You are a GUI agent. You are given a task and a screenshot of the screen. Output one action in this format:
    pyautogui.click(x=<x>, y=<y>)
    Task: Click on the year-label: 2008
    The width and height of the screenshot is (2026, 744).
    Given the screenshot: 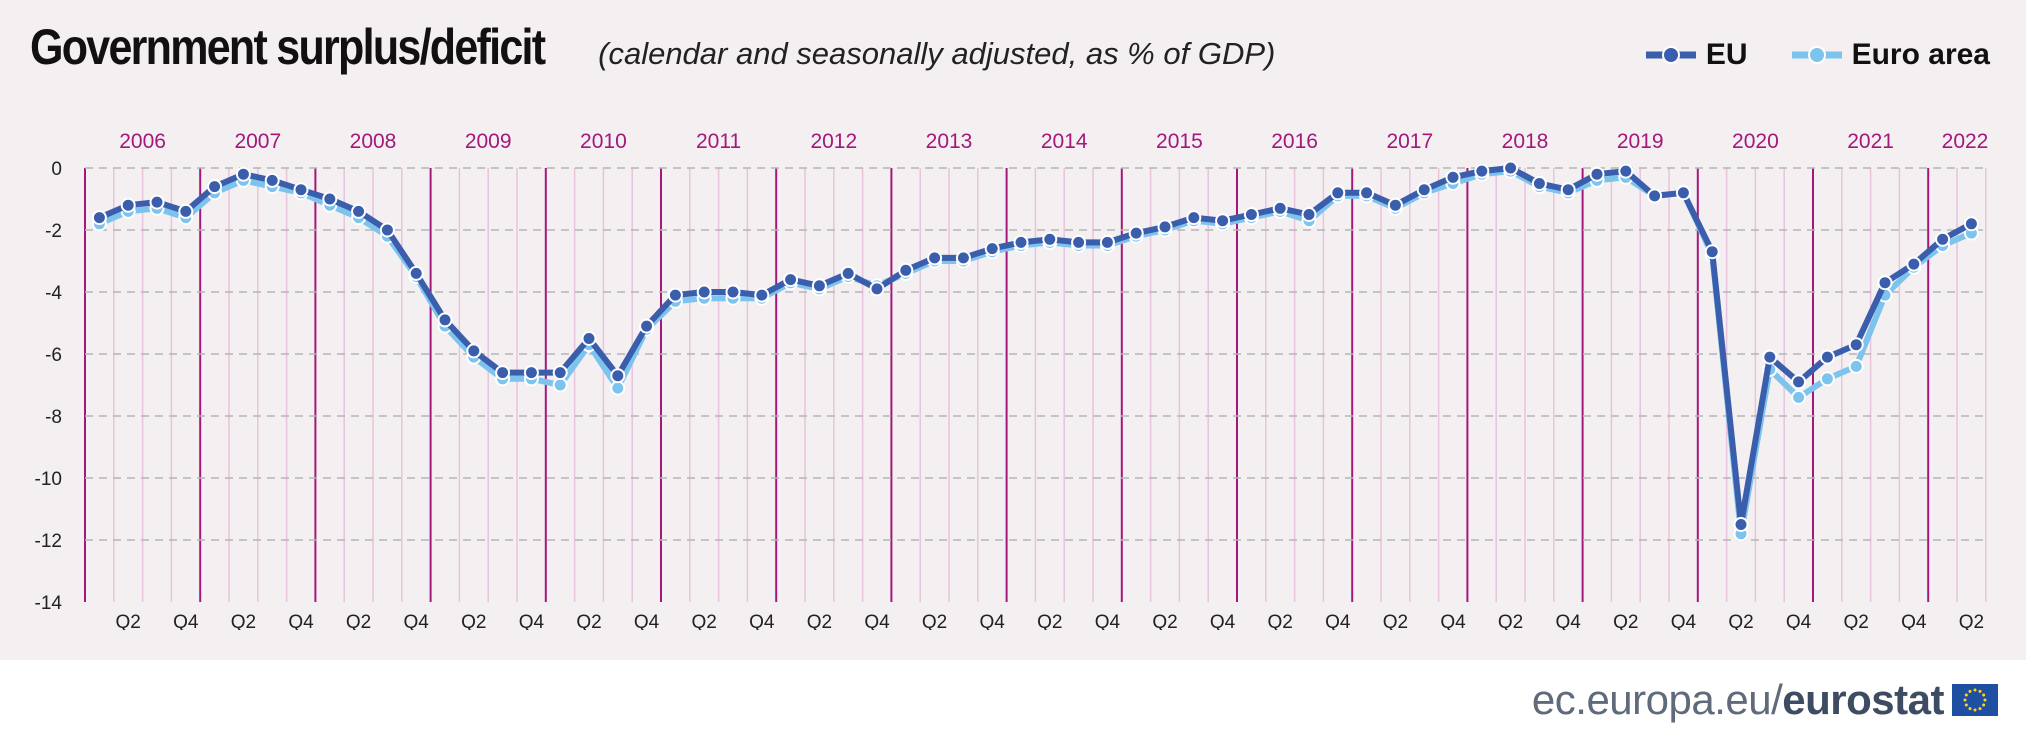 What is the action you would take?
    pyautogui.click(x=373, y=141)
    